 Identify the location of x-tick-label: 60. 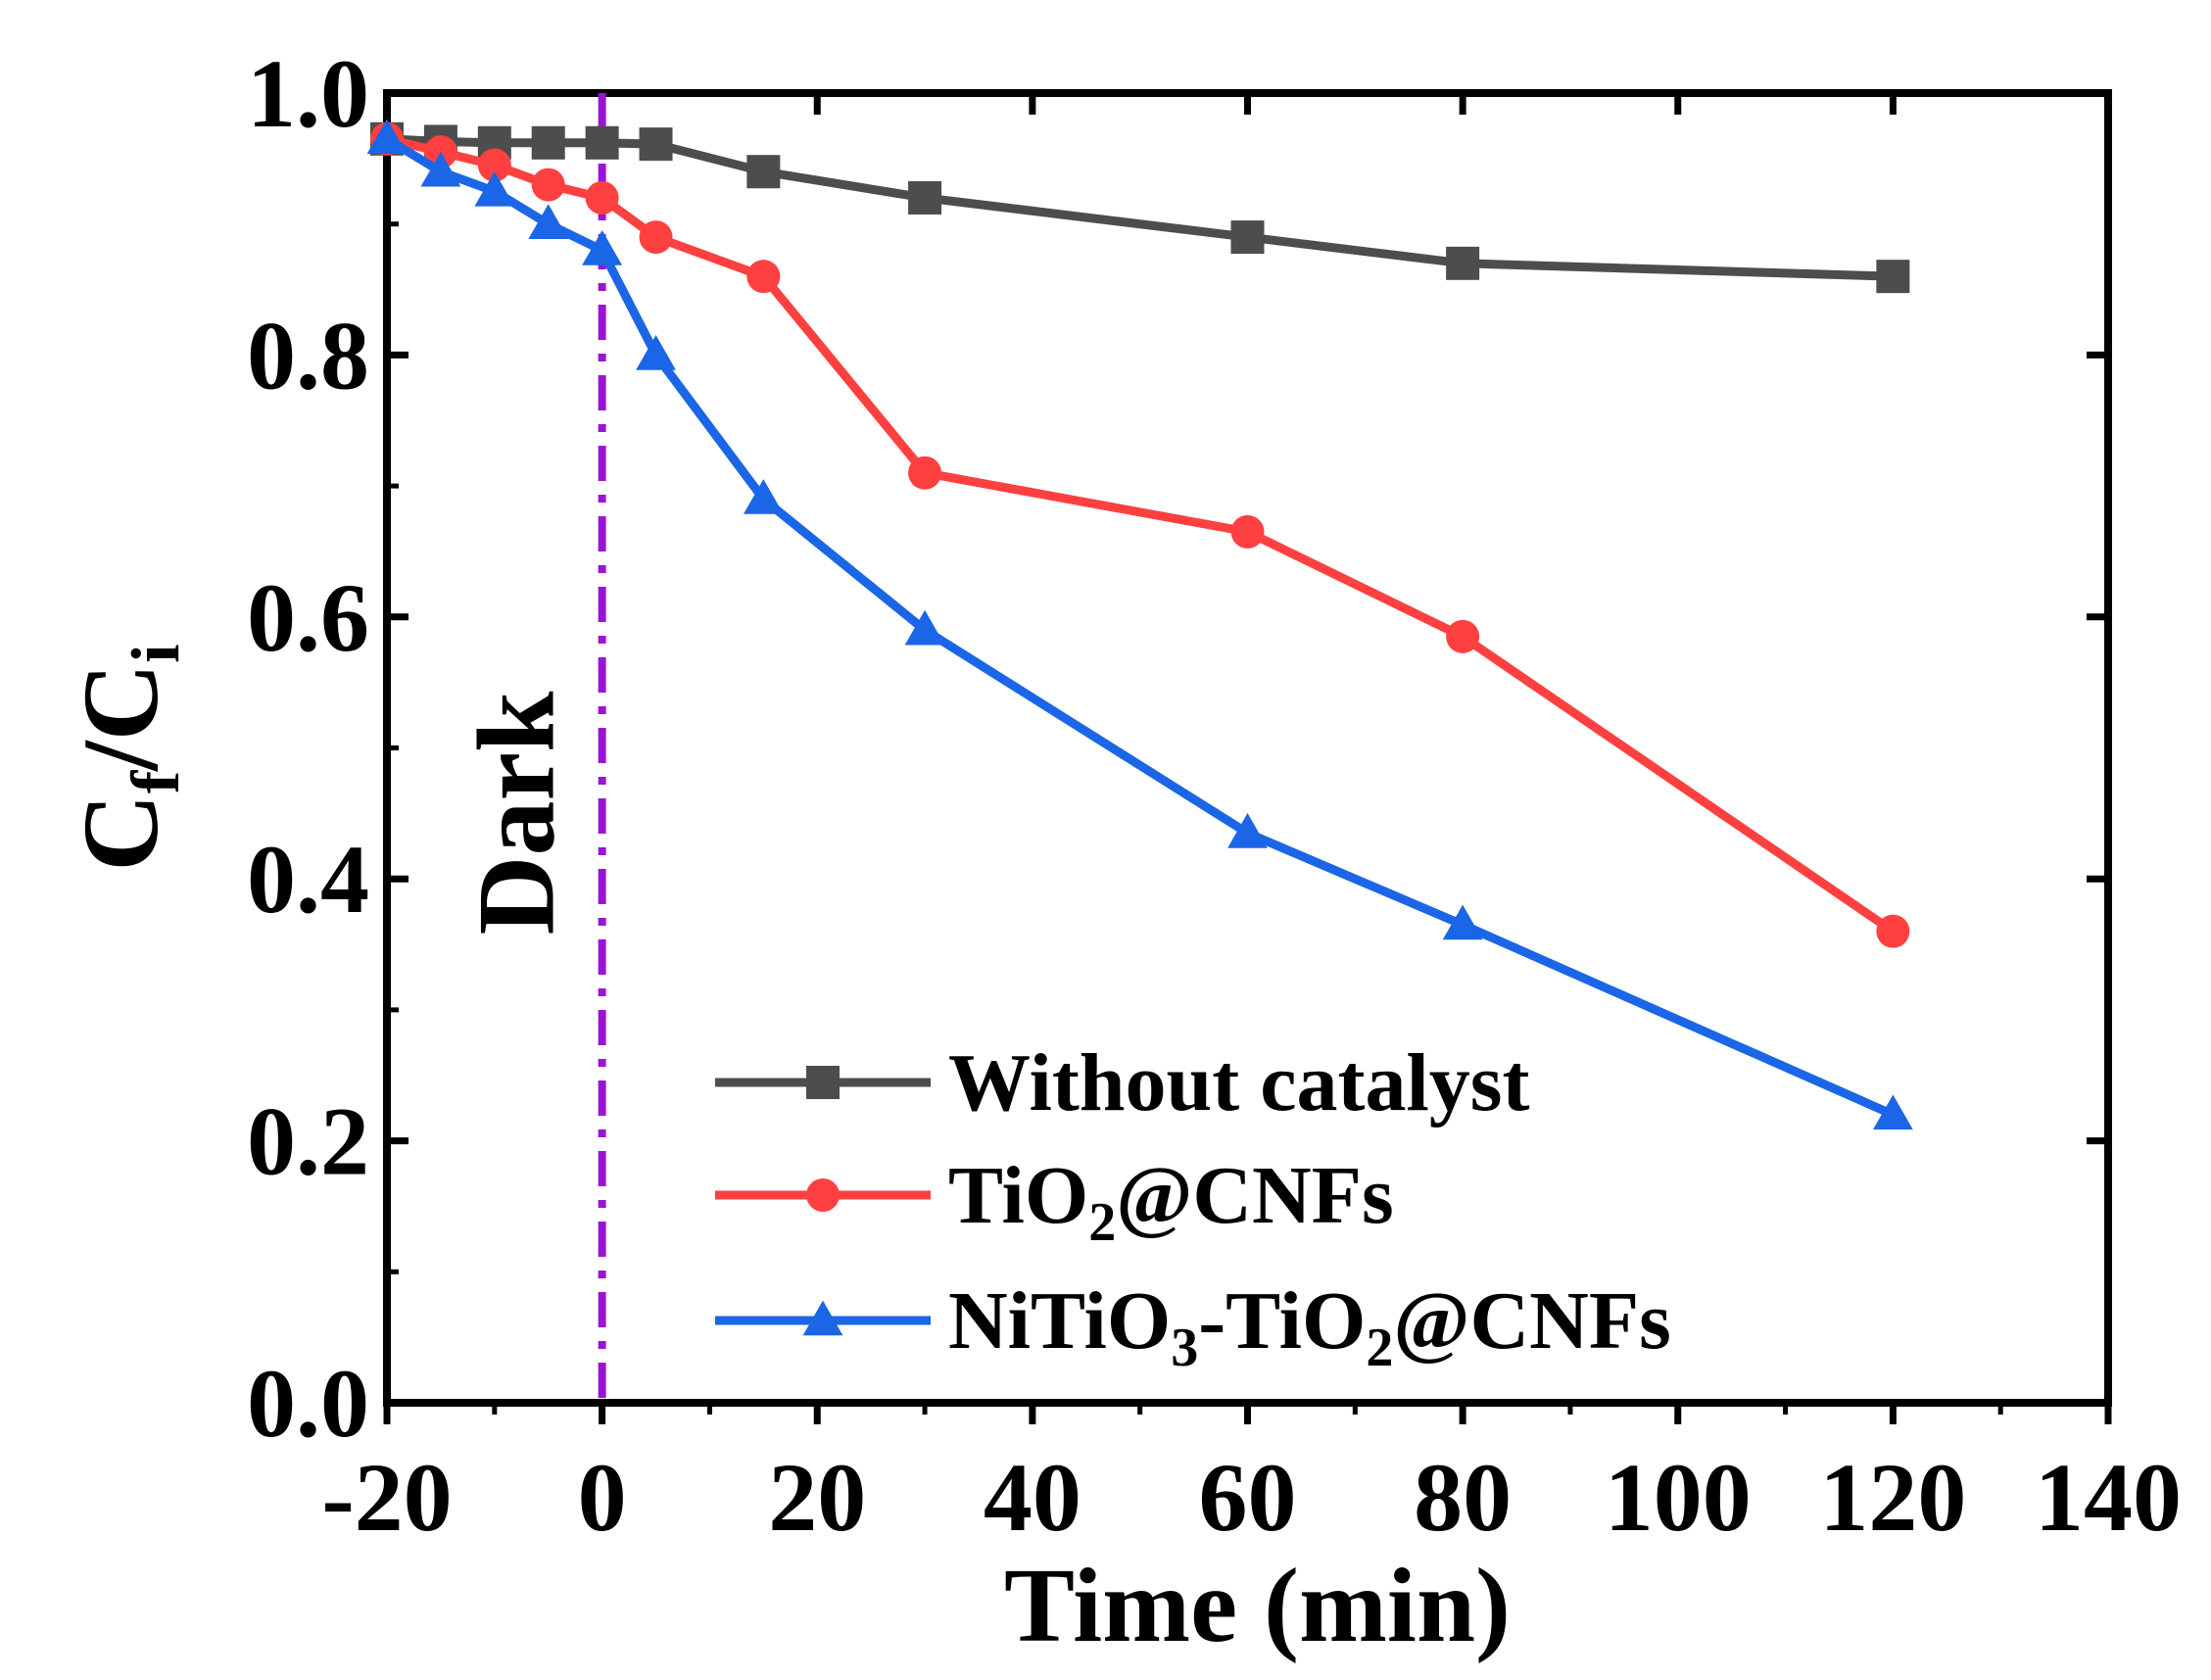
(1248, 1497).